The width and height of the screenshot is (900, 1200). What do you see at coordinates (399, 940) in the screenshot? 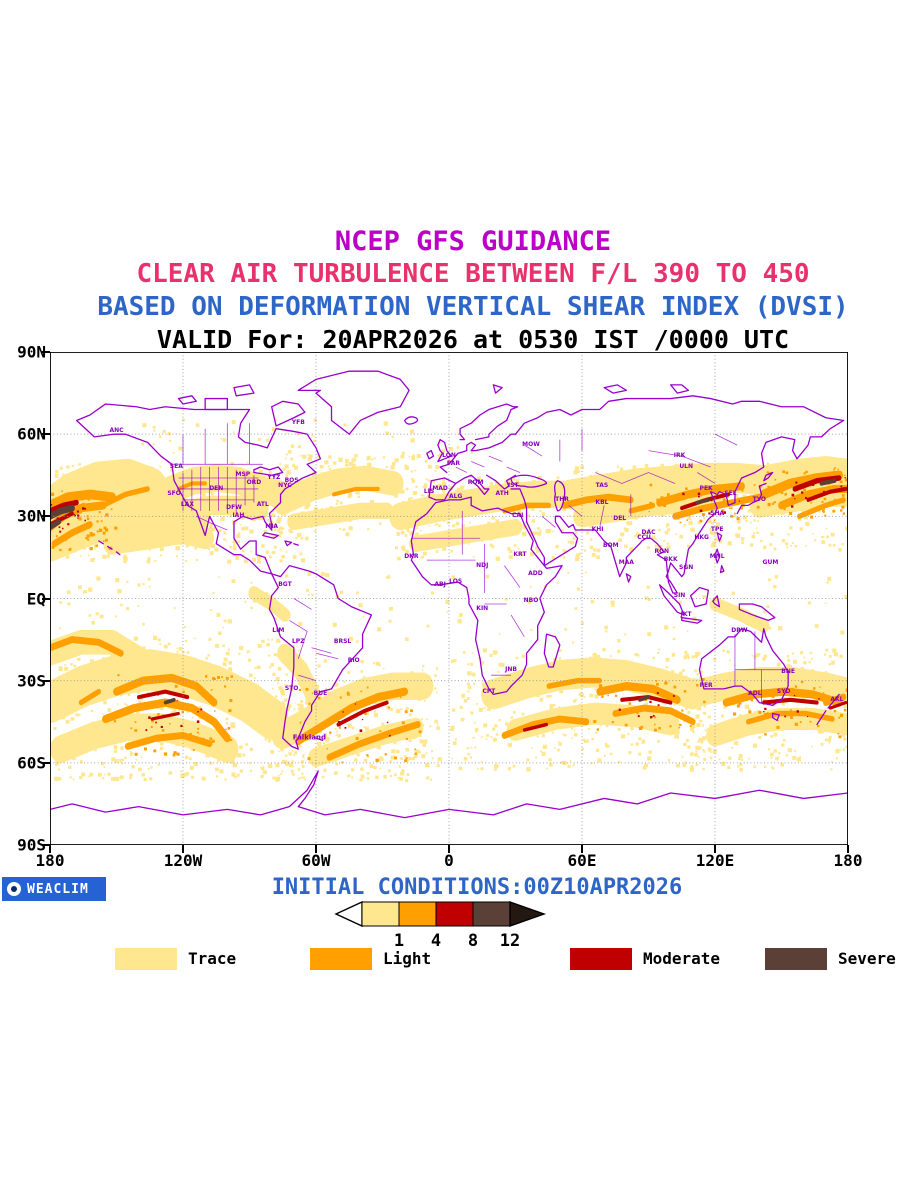
I see `colorbar-tick-label: 1` at bounding box center [399, 940].